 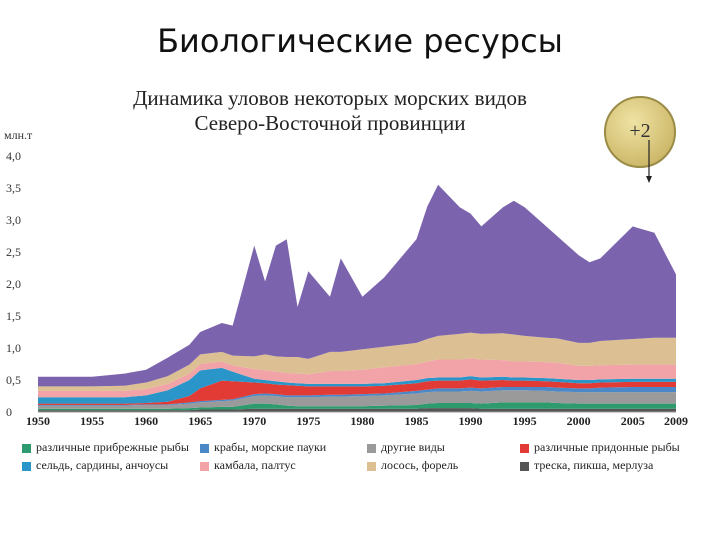 What do you see at coordinates (13, 316) in the screenshot?
I see `y-tick-label: 1,5` at bounding box center [13, 316].